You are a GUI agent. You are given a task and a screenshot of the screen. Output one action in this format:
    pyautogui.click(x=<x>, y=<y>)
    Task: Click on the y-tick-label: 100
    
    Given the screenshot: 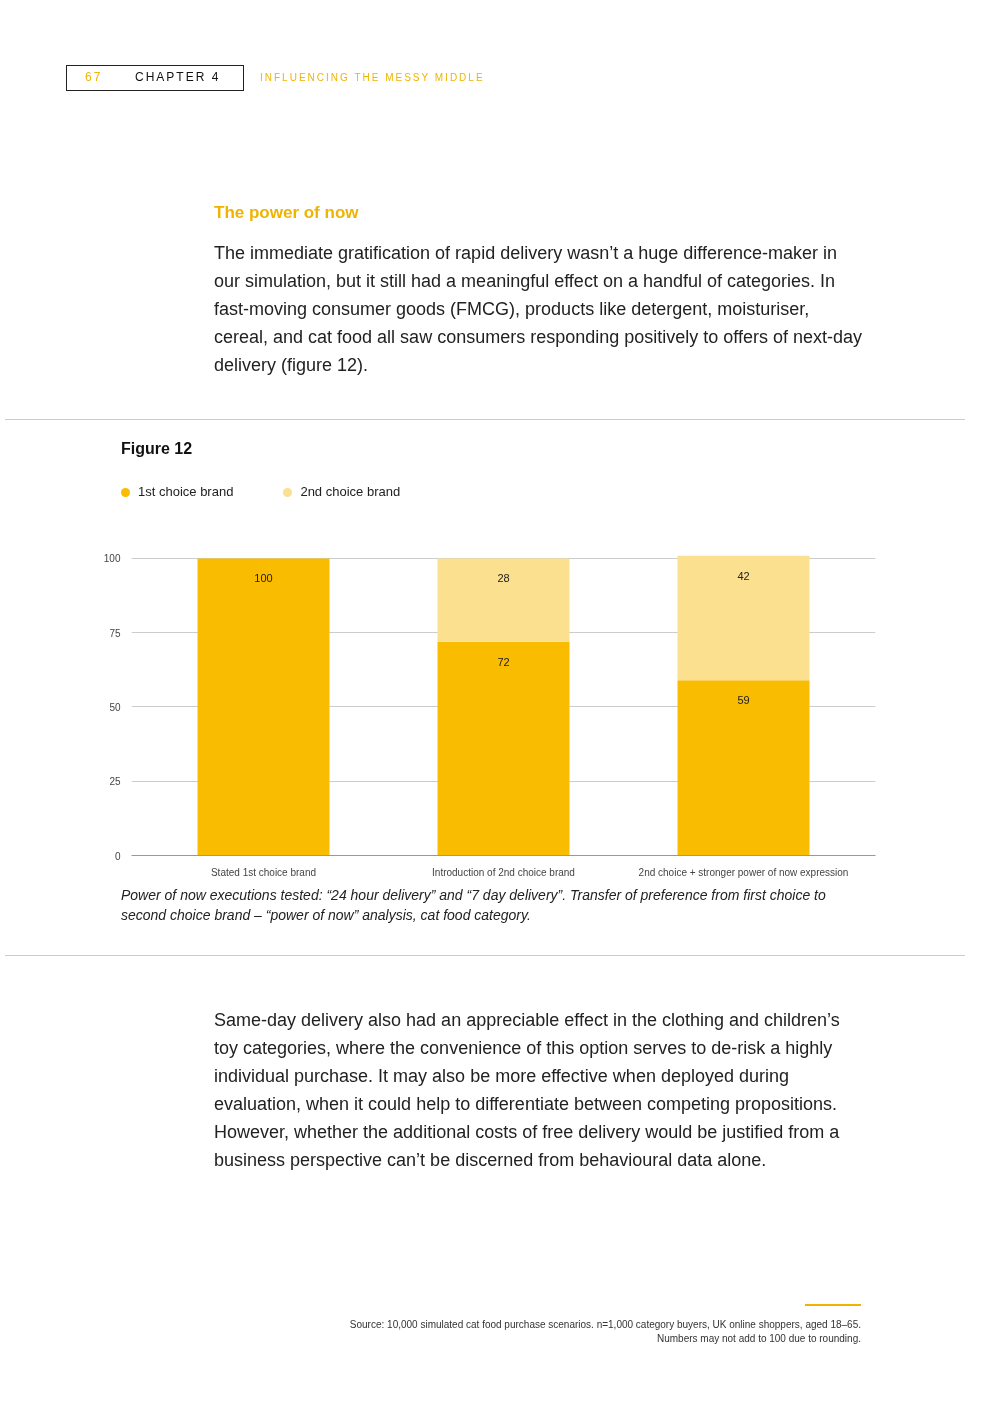 What is the action you would take?
    pyautogui.click(x=112, y=559)
    